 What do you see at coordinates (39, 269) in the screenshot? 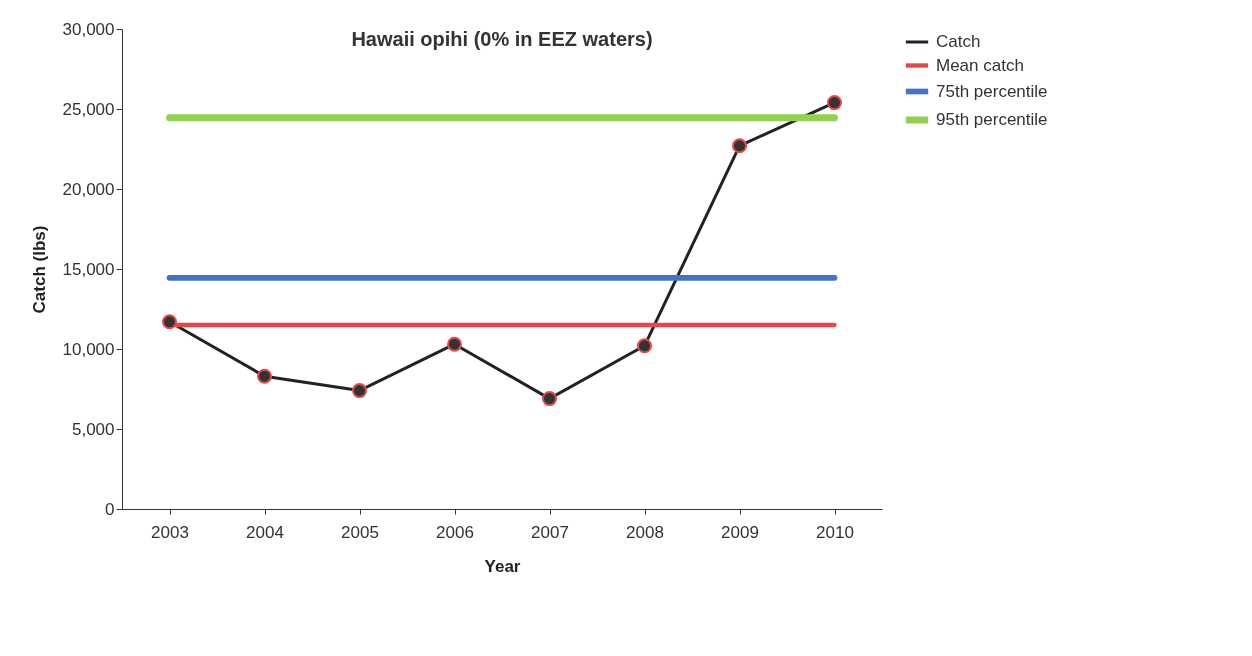
I see `y-axis-title: Catch (lbs)` at bounding box center [39, 269].